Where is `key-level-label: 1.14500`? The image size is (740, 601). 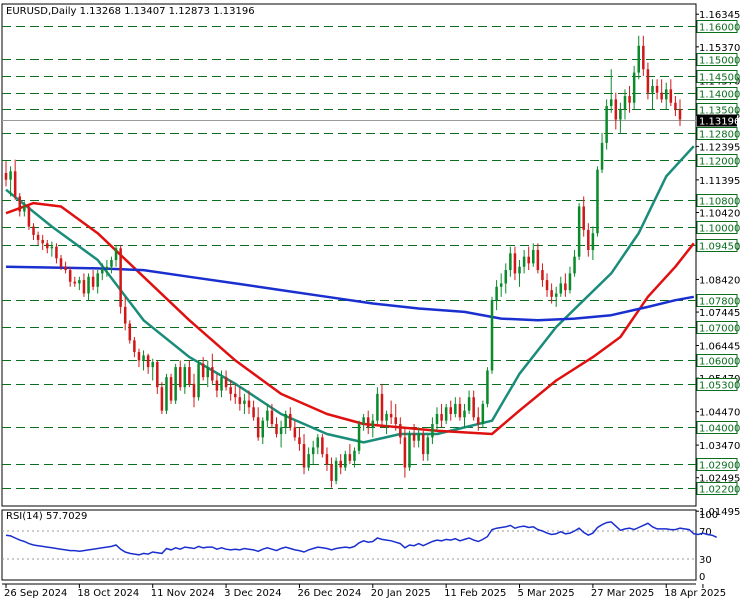 key-level-label: 1.14500 is located at coordinates (719, 78).